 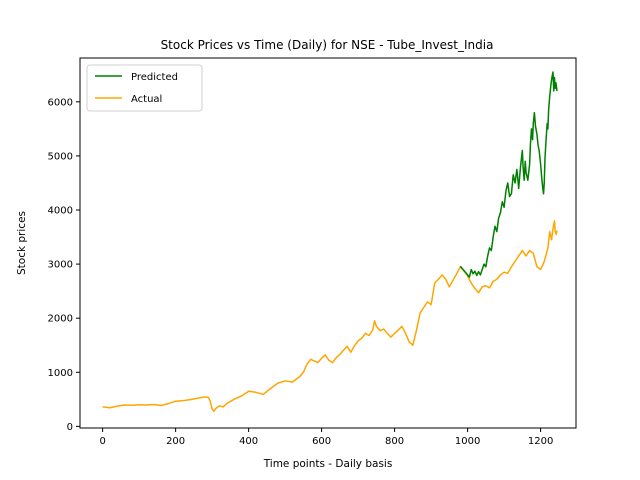 I want to click on legend: Predicted Actual, so click(x=144, y=88).